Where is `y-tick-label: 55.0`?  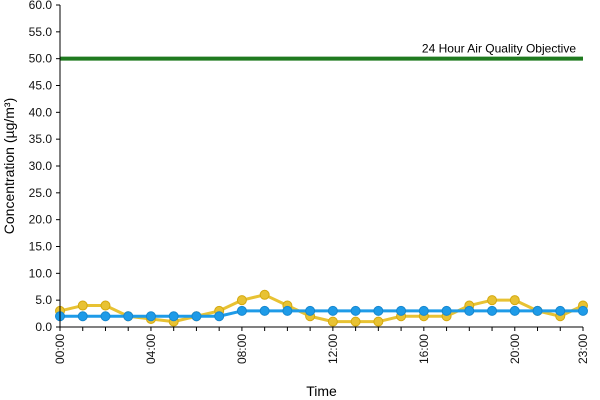 y-tick-label: 55.0 is located at coordinates (41, 32).